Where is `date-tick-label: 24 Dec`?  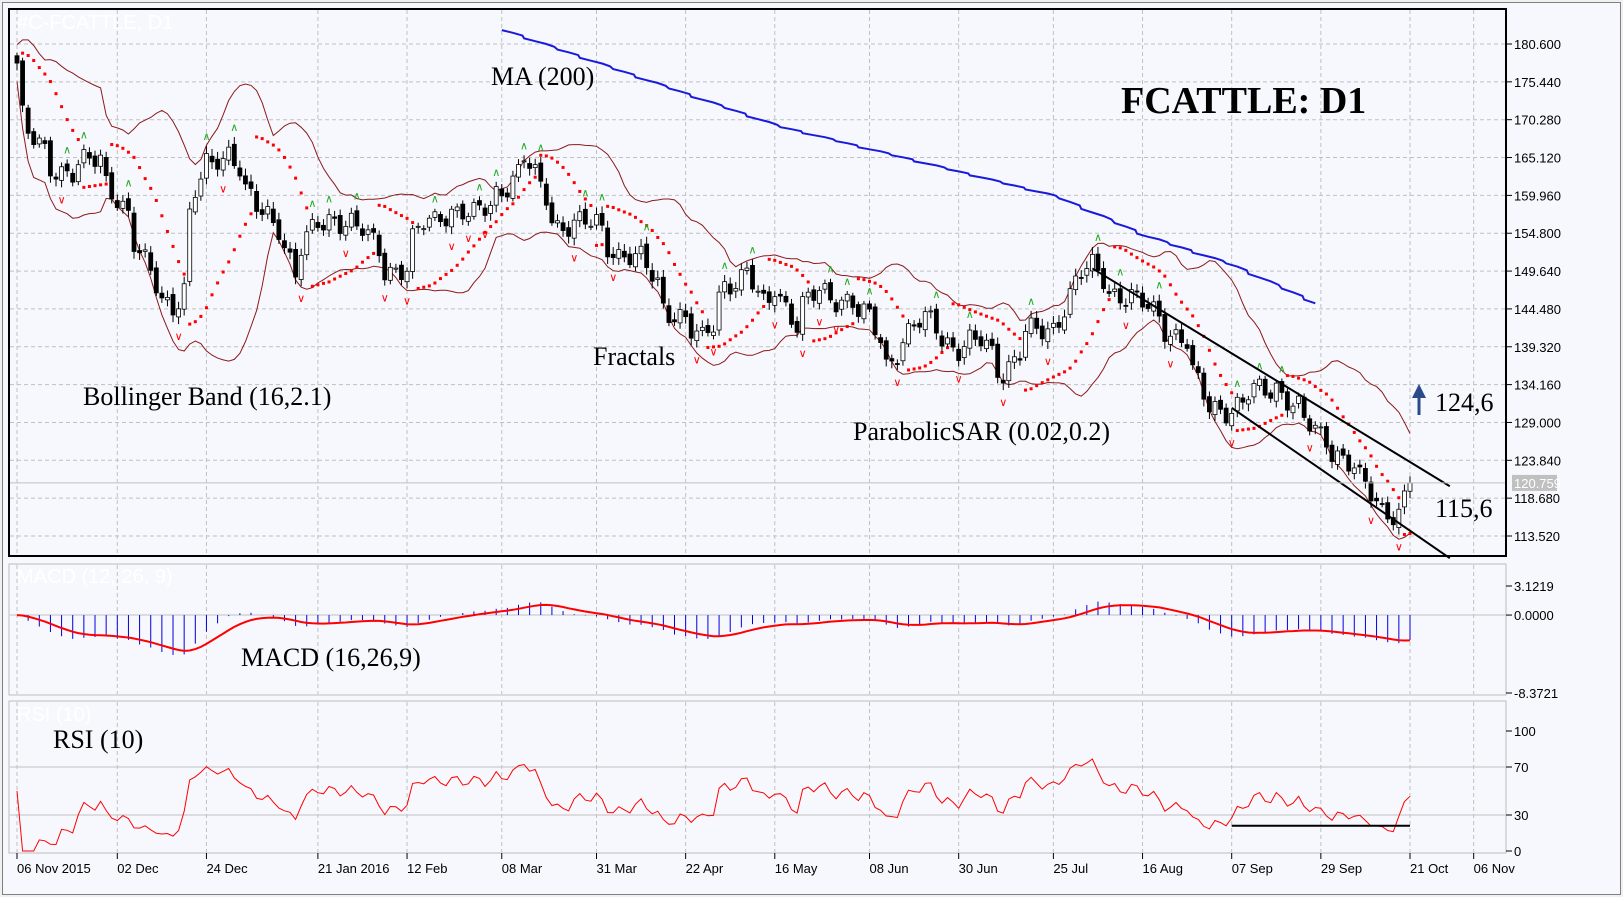
date-tick-label: 24 Dec is located at coordinates (227, 868).